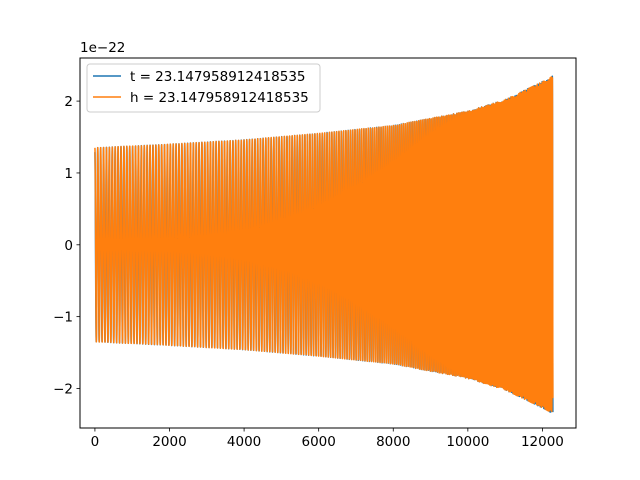 The width and height of the screenshot is (640, 480). I want to click on y-tick-label: 1, so click(68, 174).